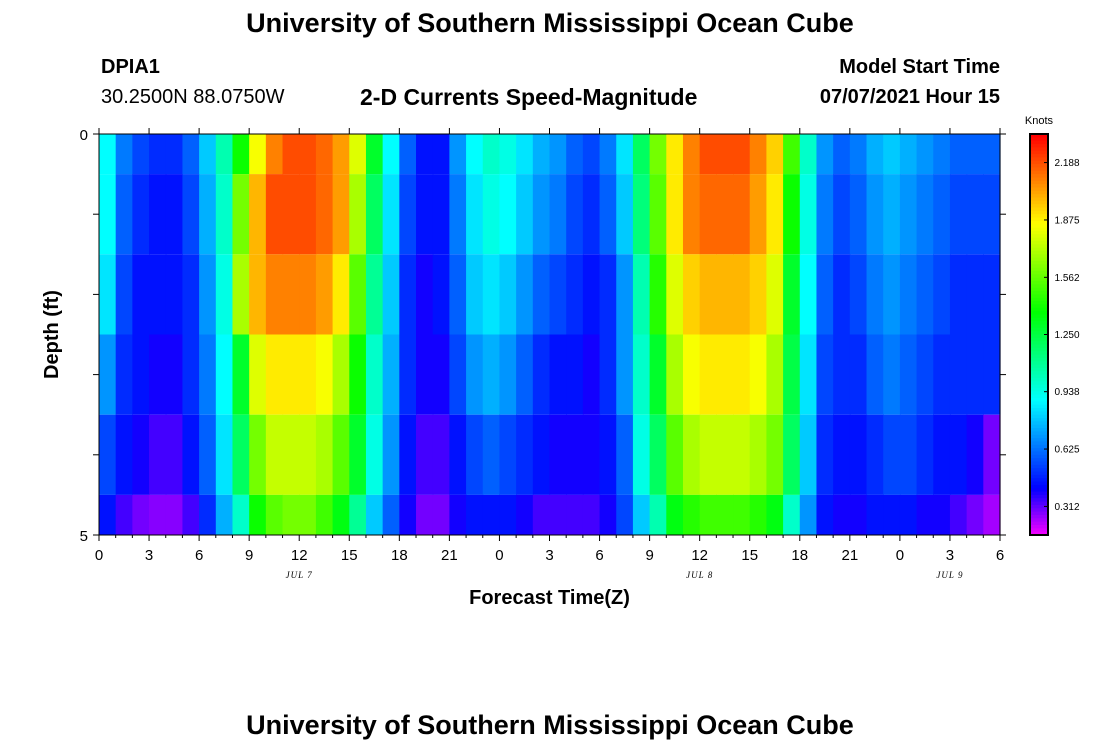 This screenshot has height=750, width=1100. I want to click on x-axis-label: Forecast Time(Z), so click(549, 598).